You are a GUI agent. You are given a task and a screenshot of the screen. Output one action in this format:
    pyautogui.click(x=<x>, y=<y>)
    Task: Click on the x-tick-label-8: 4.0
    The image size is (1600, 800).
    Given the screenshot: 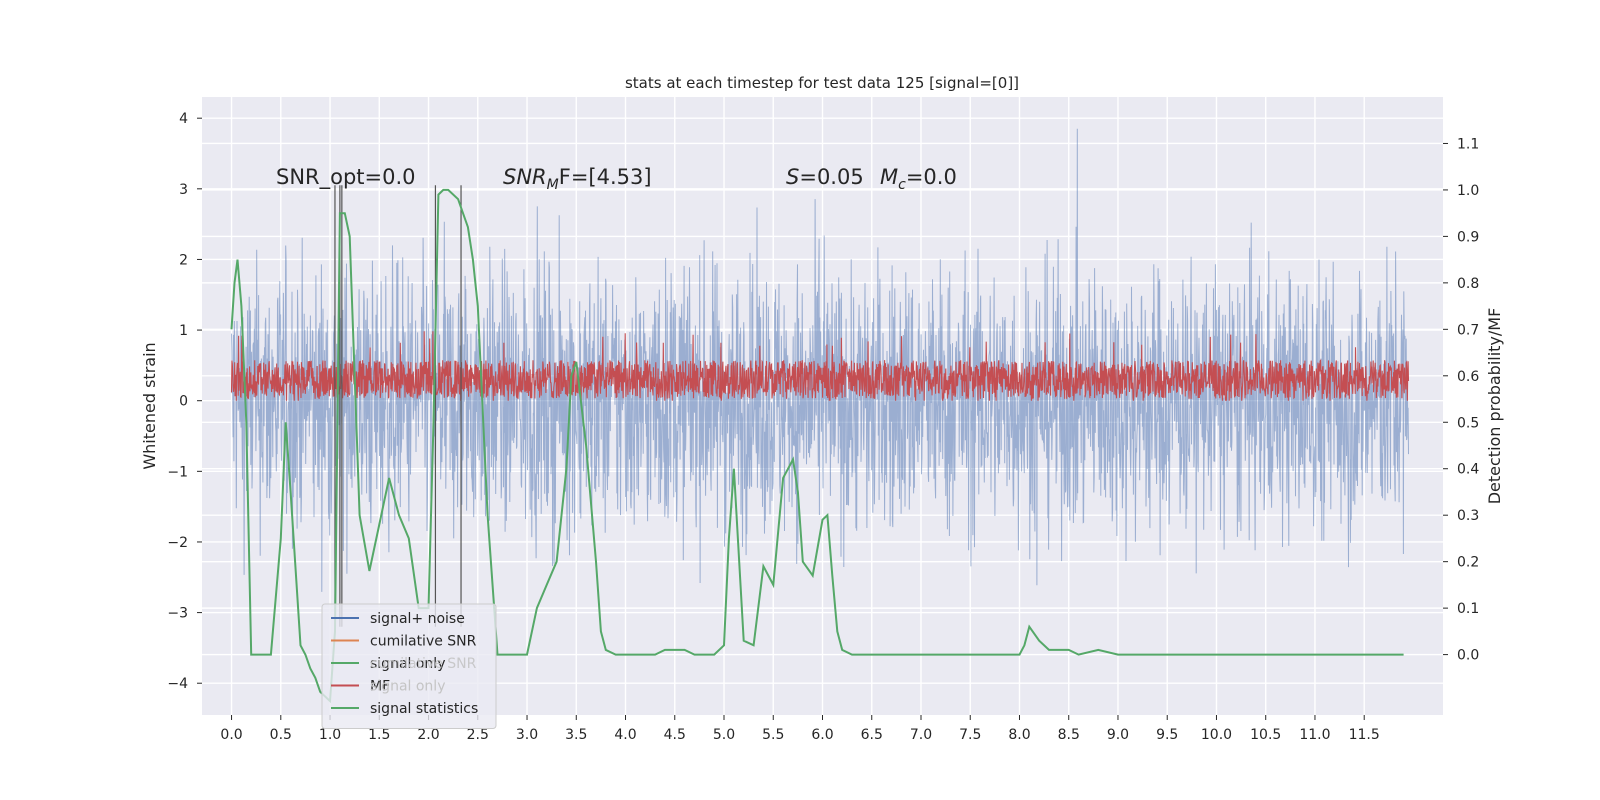 What is the action you would take?
    pyautogui.click(x=625, y=735)
    